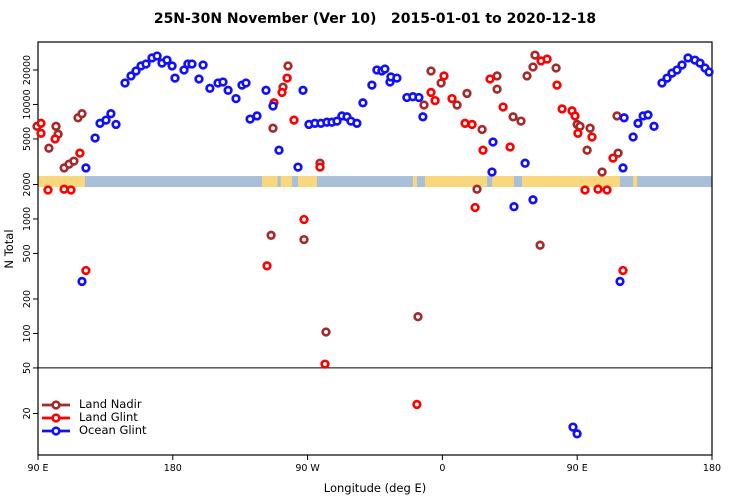 Image resolution: width=750 pixels, height=500 pixels. I want to click on legend-item: Ocean Glint, so click(94, 430).